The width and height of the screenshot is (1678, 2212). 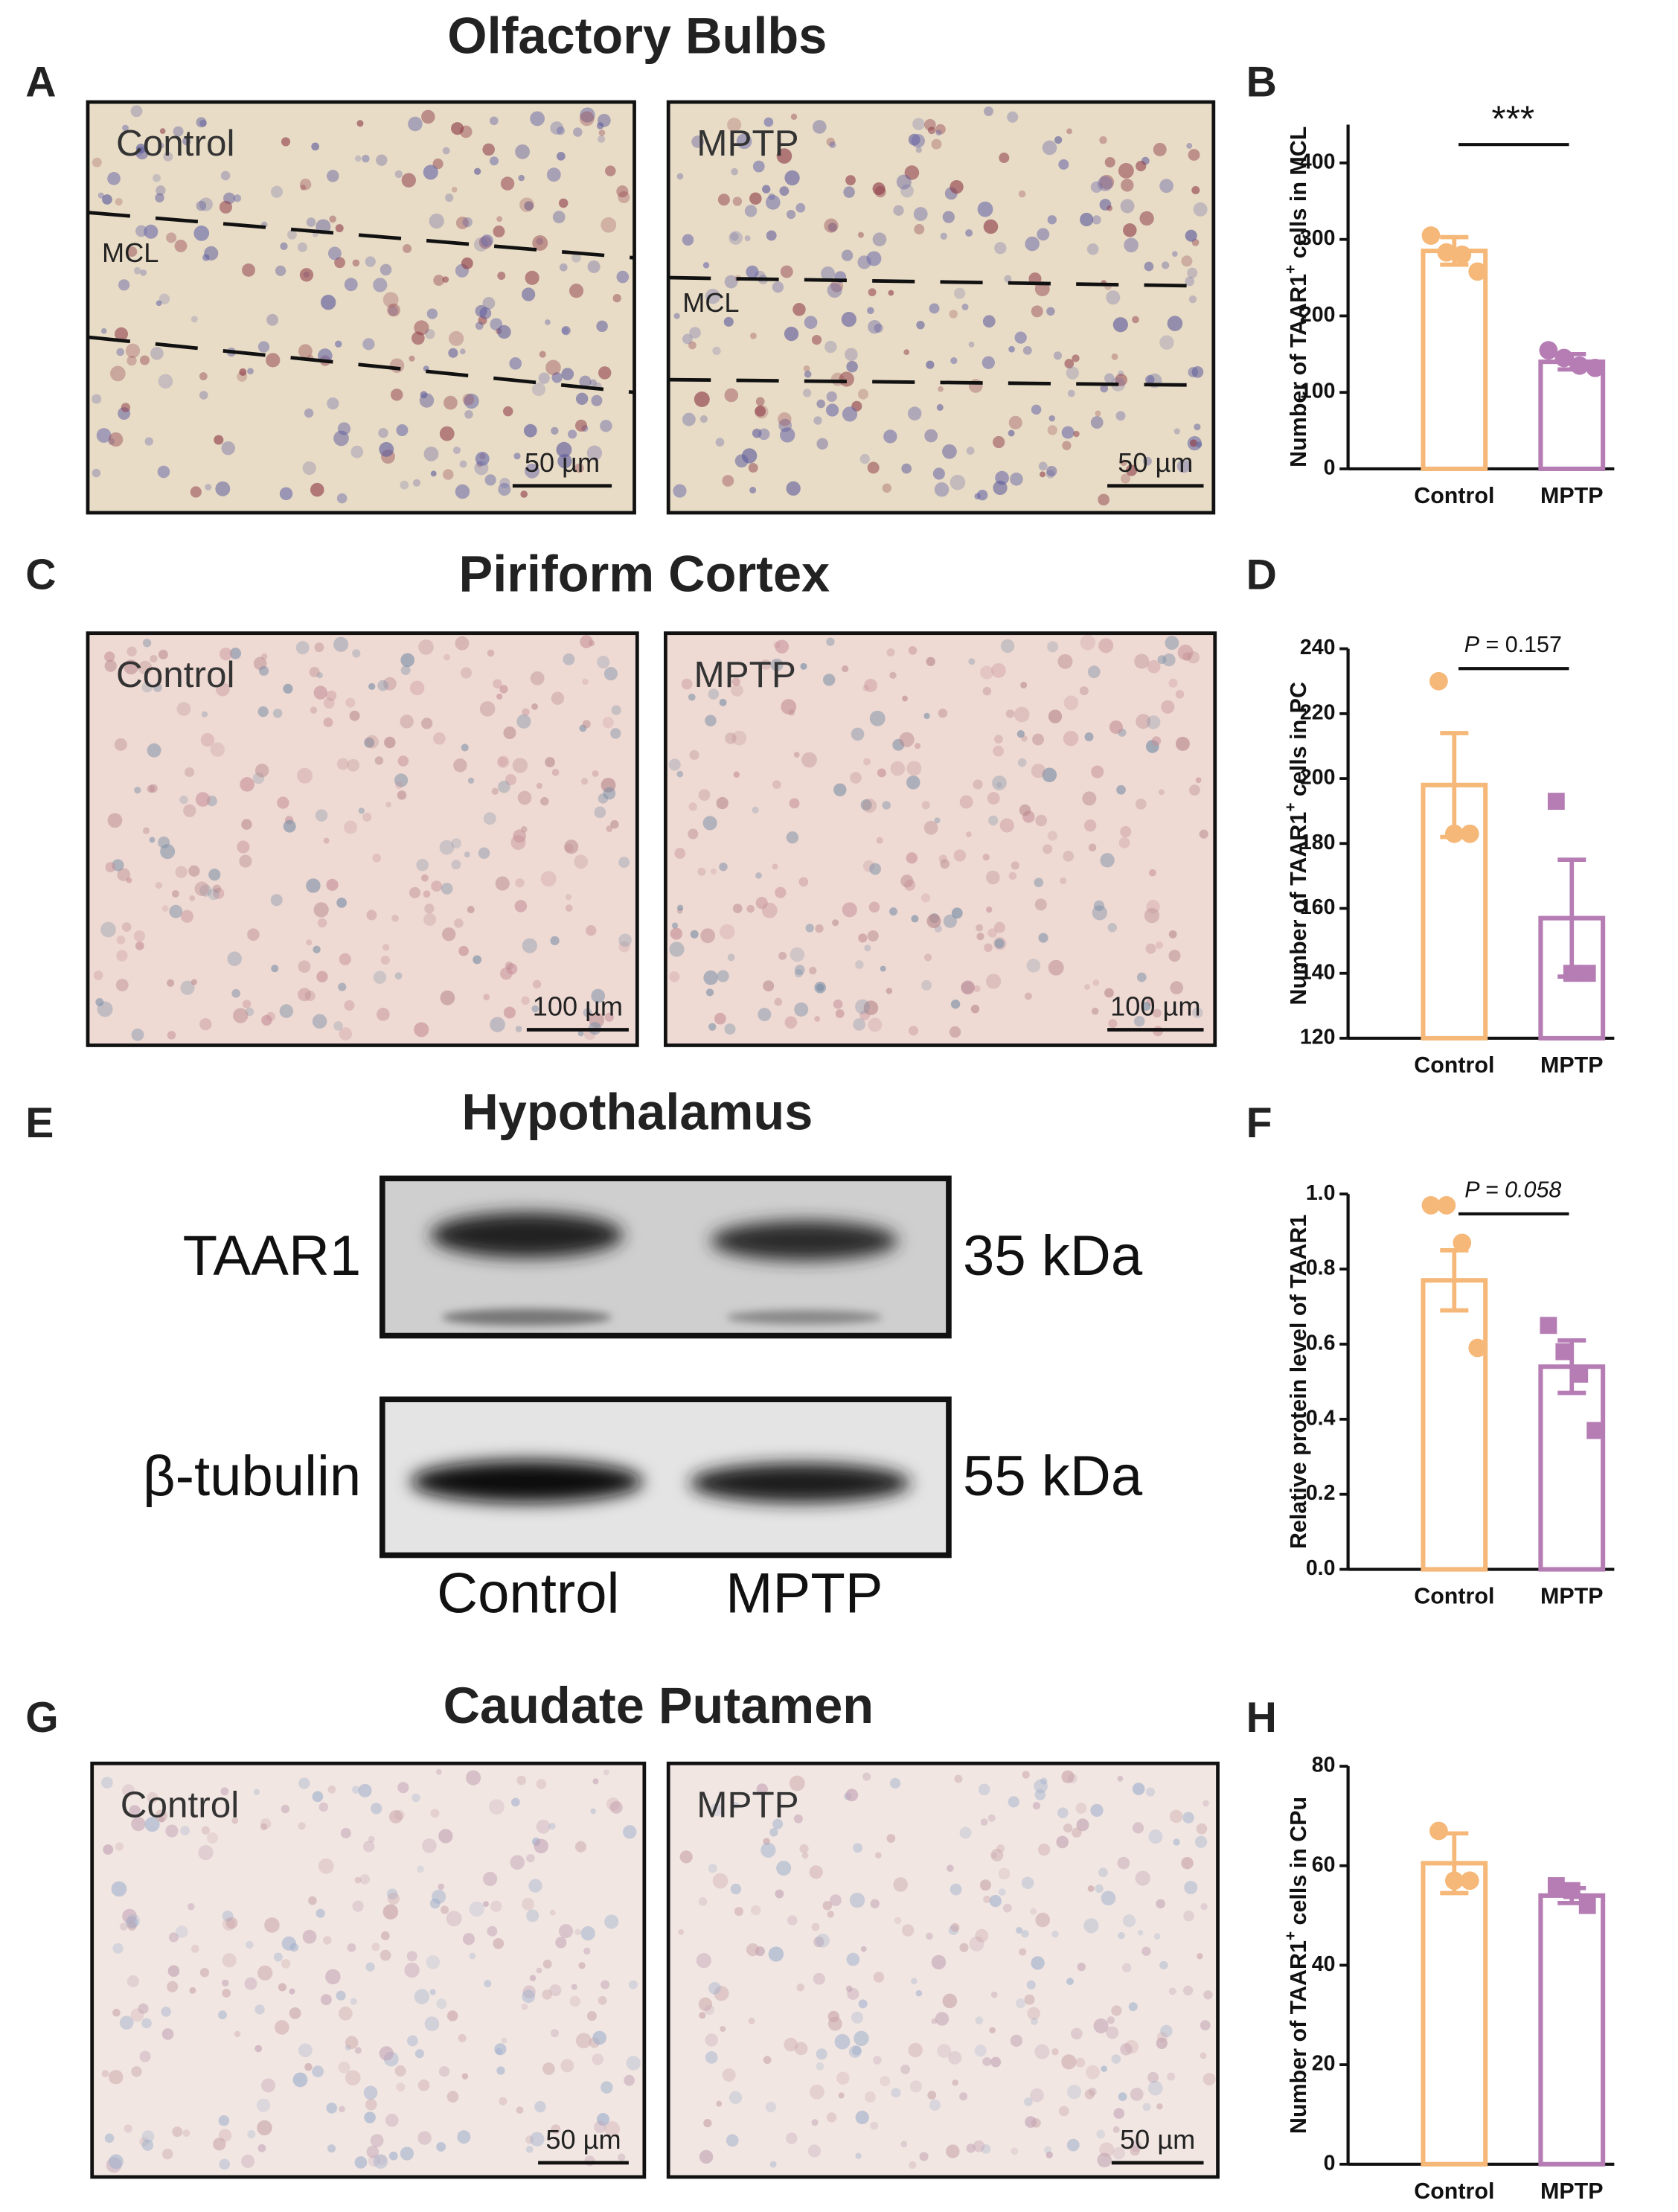 What do you see at coordinates (578, 1007) in the screenshot?
I see `scale-bar-label: 100 µm` at bounding box center [578, 1007].